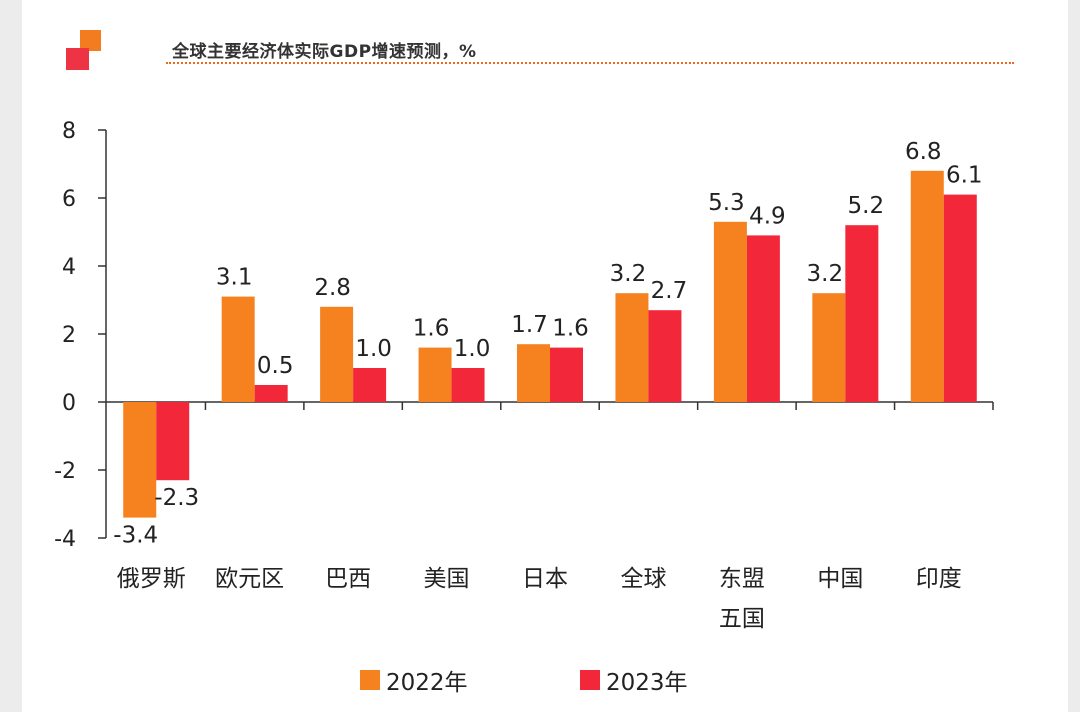  I want to click on y-tick-label: 8, so click(69, 131).